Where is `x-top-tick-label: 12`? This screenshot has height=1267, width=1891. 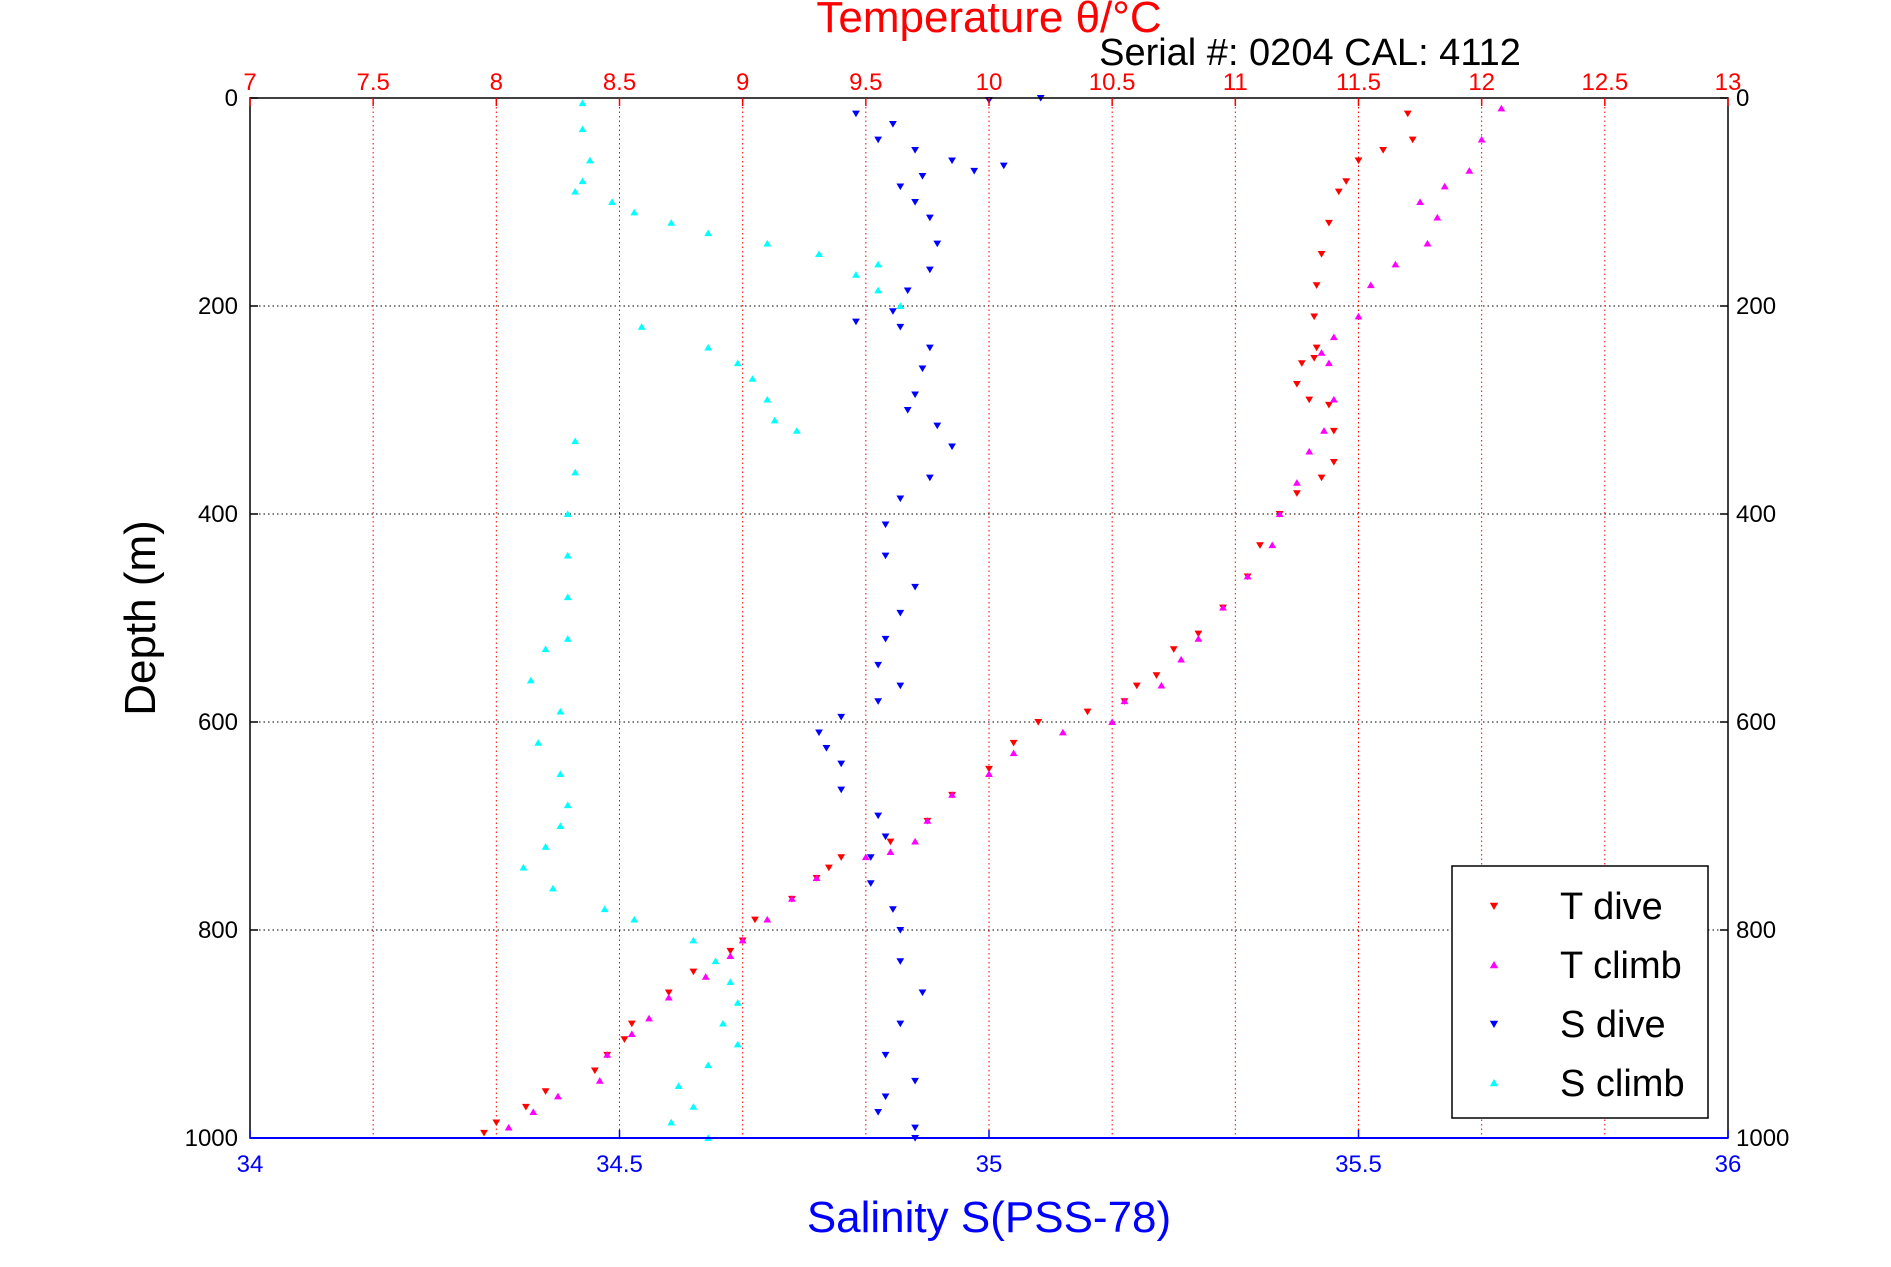 x-top-tick-label: 12 is located at coordinates (1481, 82).